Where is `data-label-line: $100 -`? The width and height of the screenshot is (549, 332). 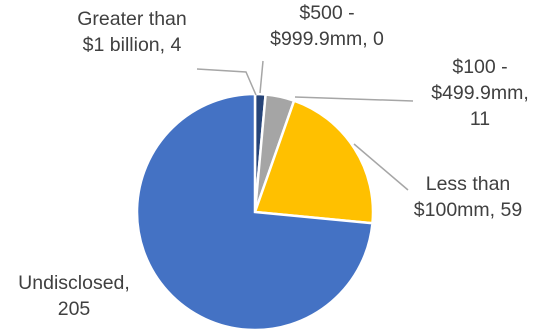 data-label-line: $100 - is located at coordinates (479, 67).